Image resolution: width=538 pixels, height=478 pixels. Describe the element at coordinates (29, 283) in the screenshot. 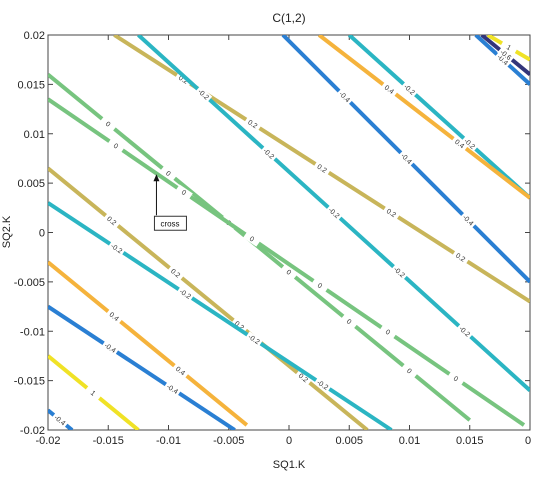

I see `y-tick-label: -0.005` at that location.